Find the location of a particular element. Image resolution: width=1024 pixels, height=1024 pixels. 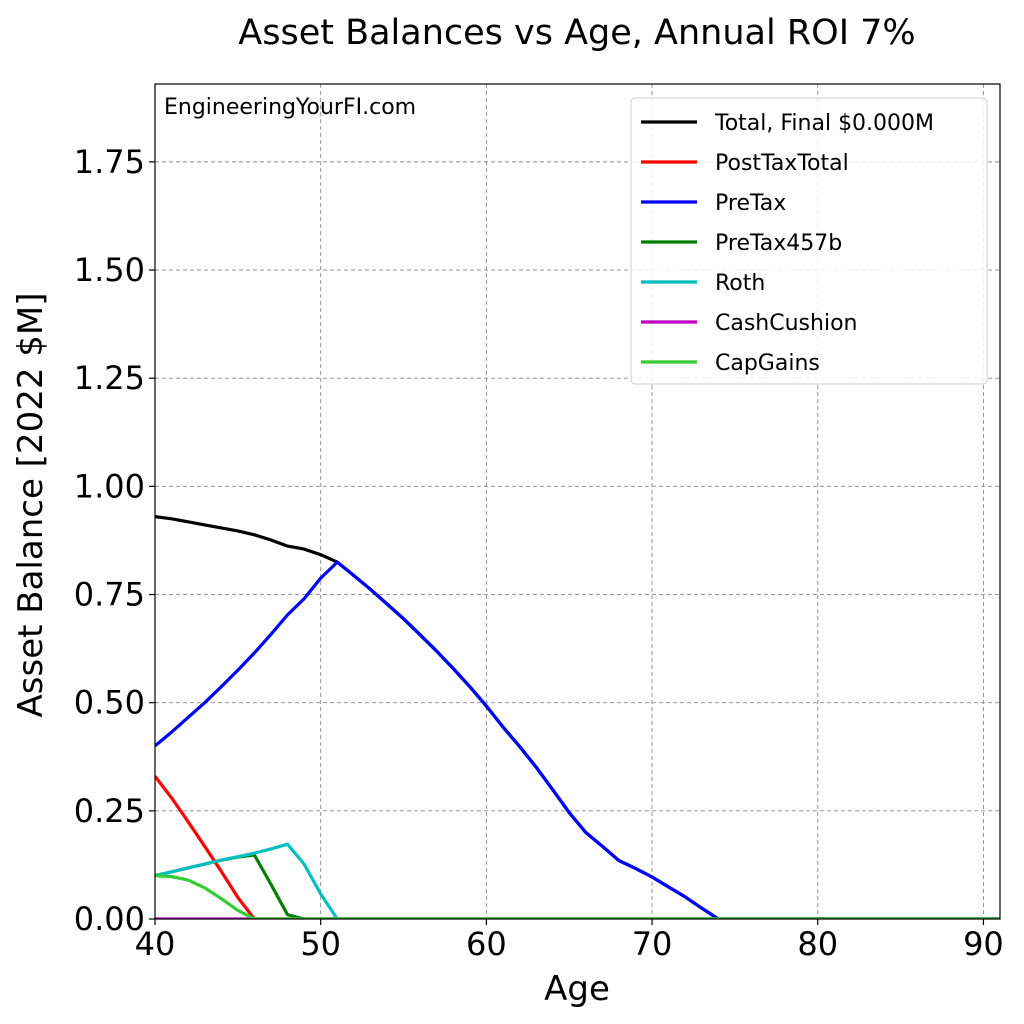

legend-label: CashCushion is located at coordinates (786, 323).